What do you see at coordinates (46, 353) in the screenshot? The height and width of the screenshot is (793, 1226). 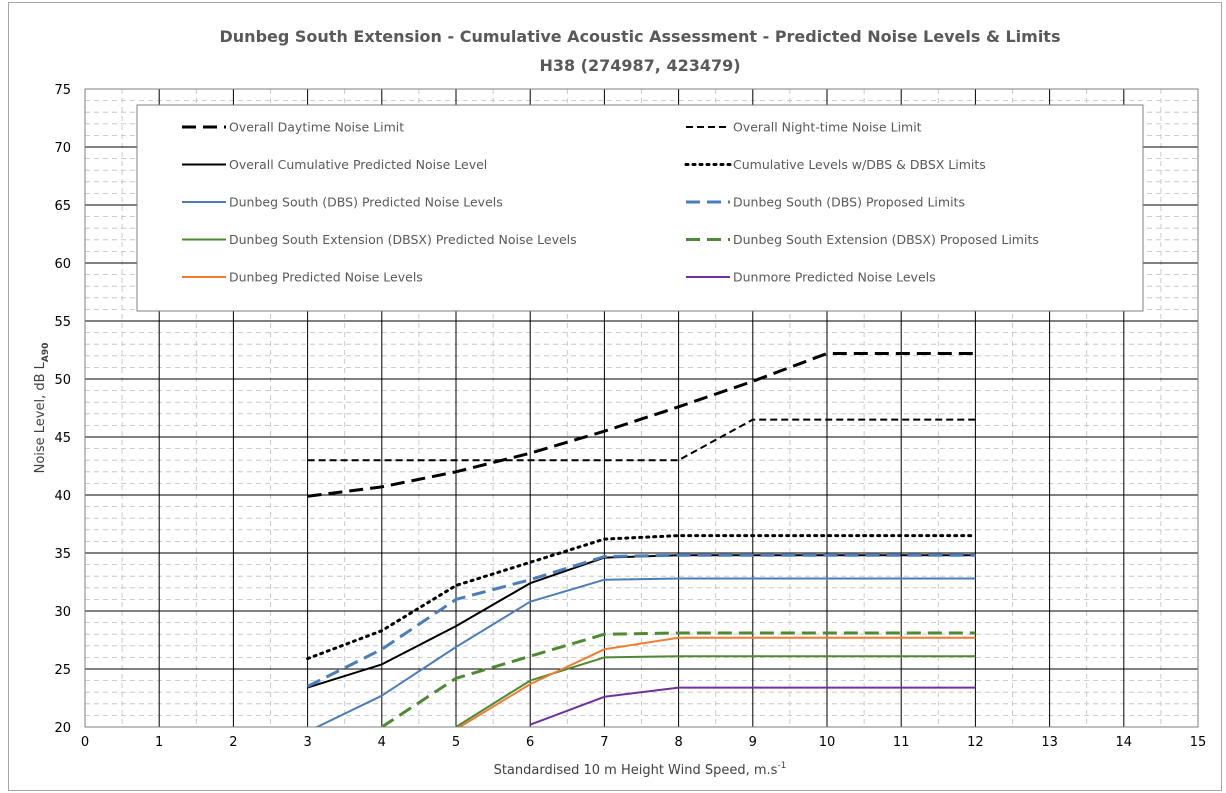 I see `y-axis-title-subscript: A90` at bounding box center [46, 353].